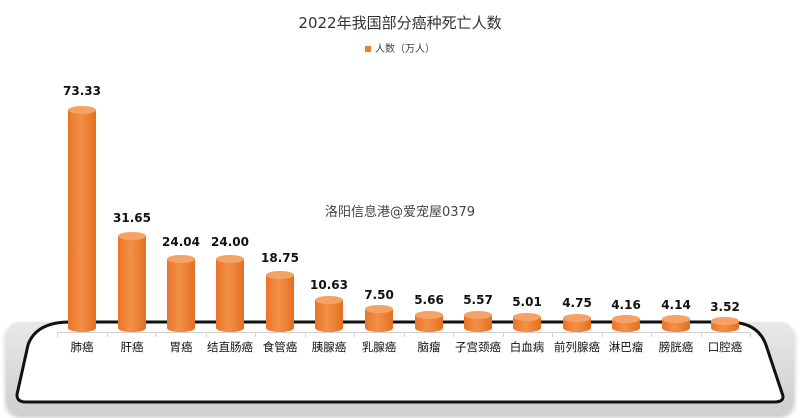  I want to click on bar-lung, so click(82, 219).